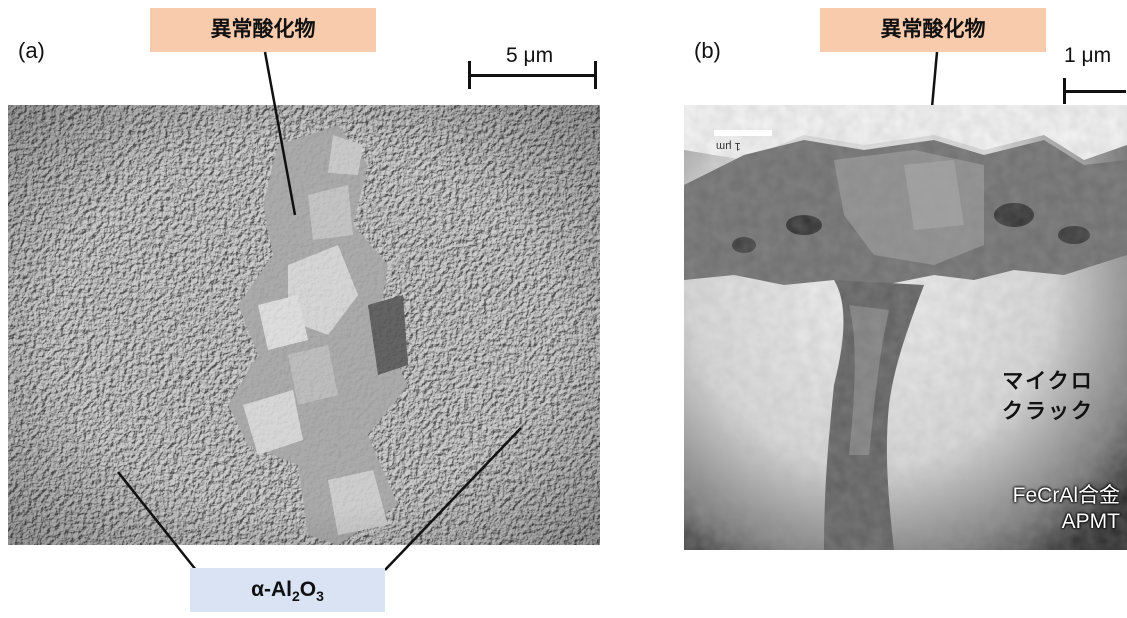 This screenshot has width=1127, height=618. Describe the element at coordinates (1095, 91) in the screenshot. I see `panel-b-scale-bar` at that location.